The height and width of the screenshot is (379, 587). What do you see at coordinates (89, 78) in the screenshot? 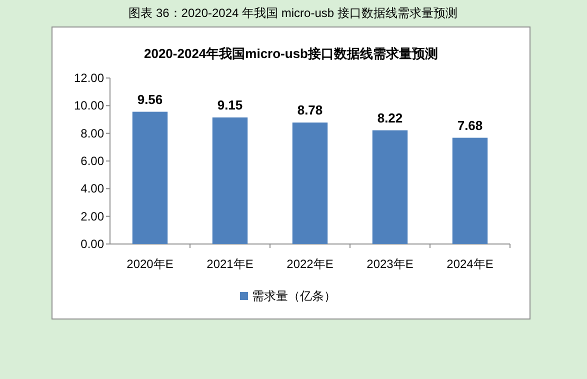
I see `y-tick-label: 12.00` at bounding box center [89, 78].